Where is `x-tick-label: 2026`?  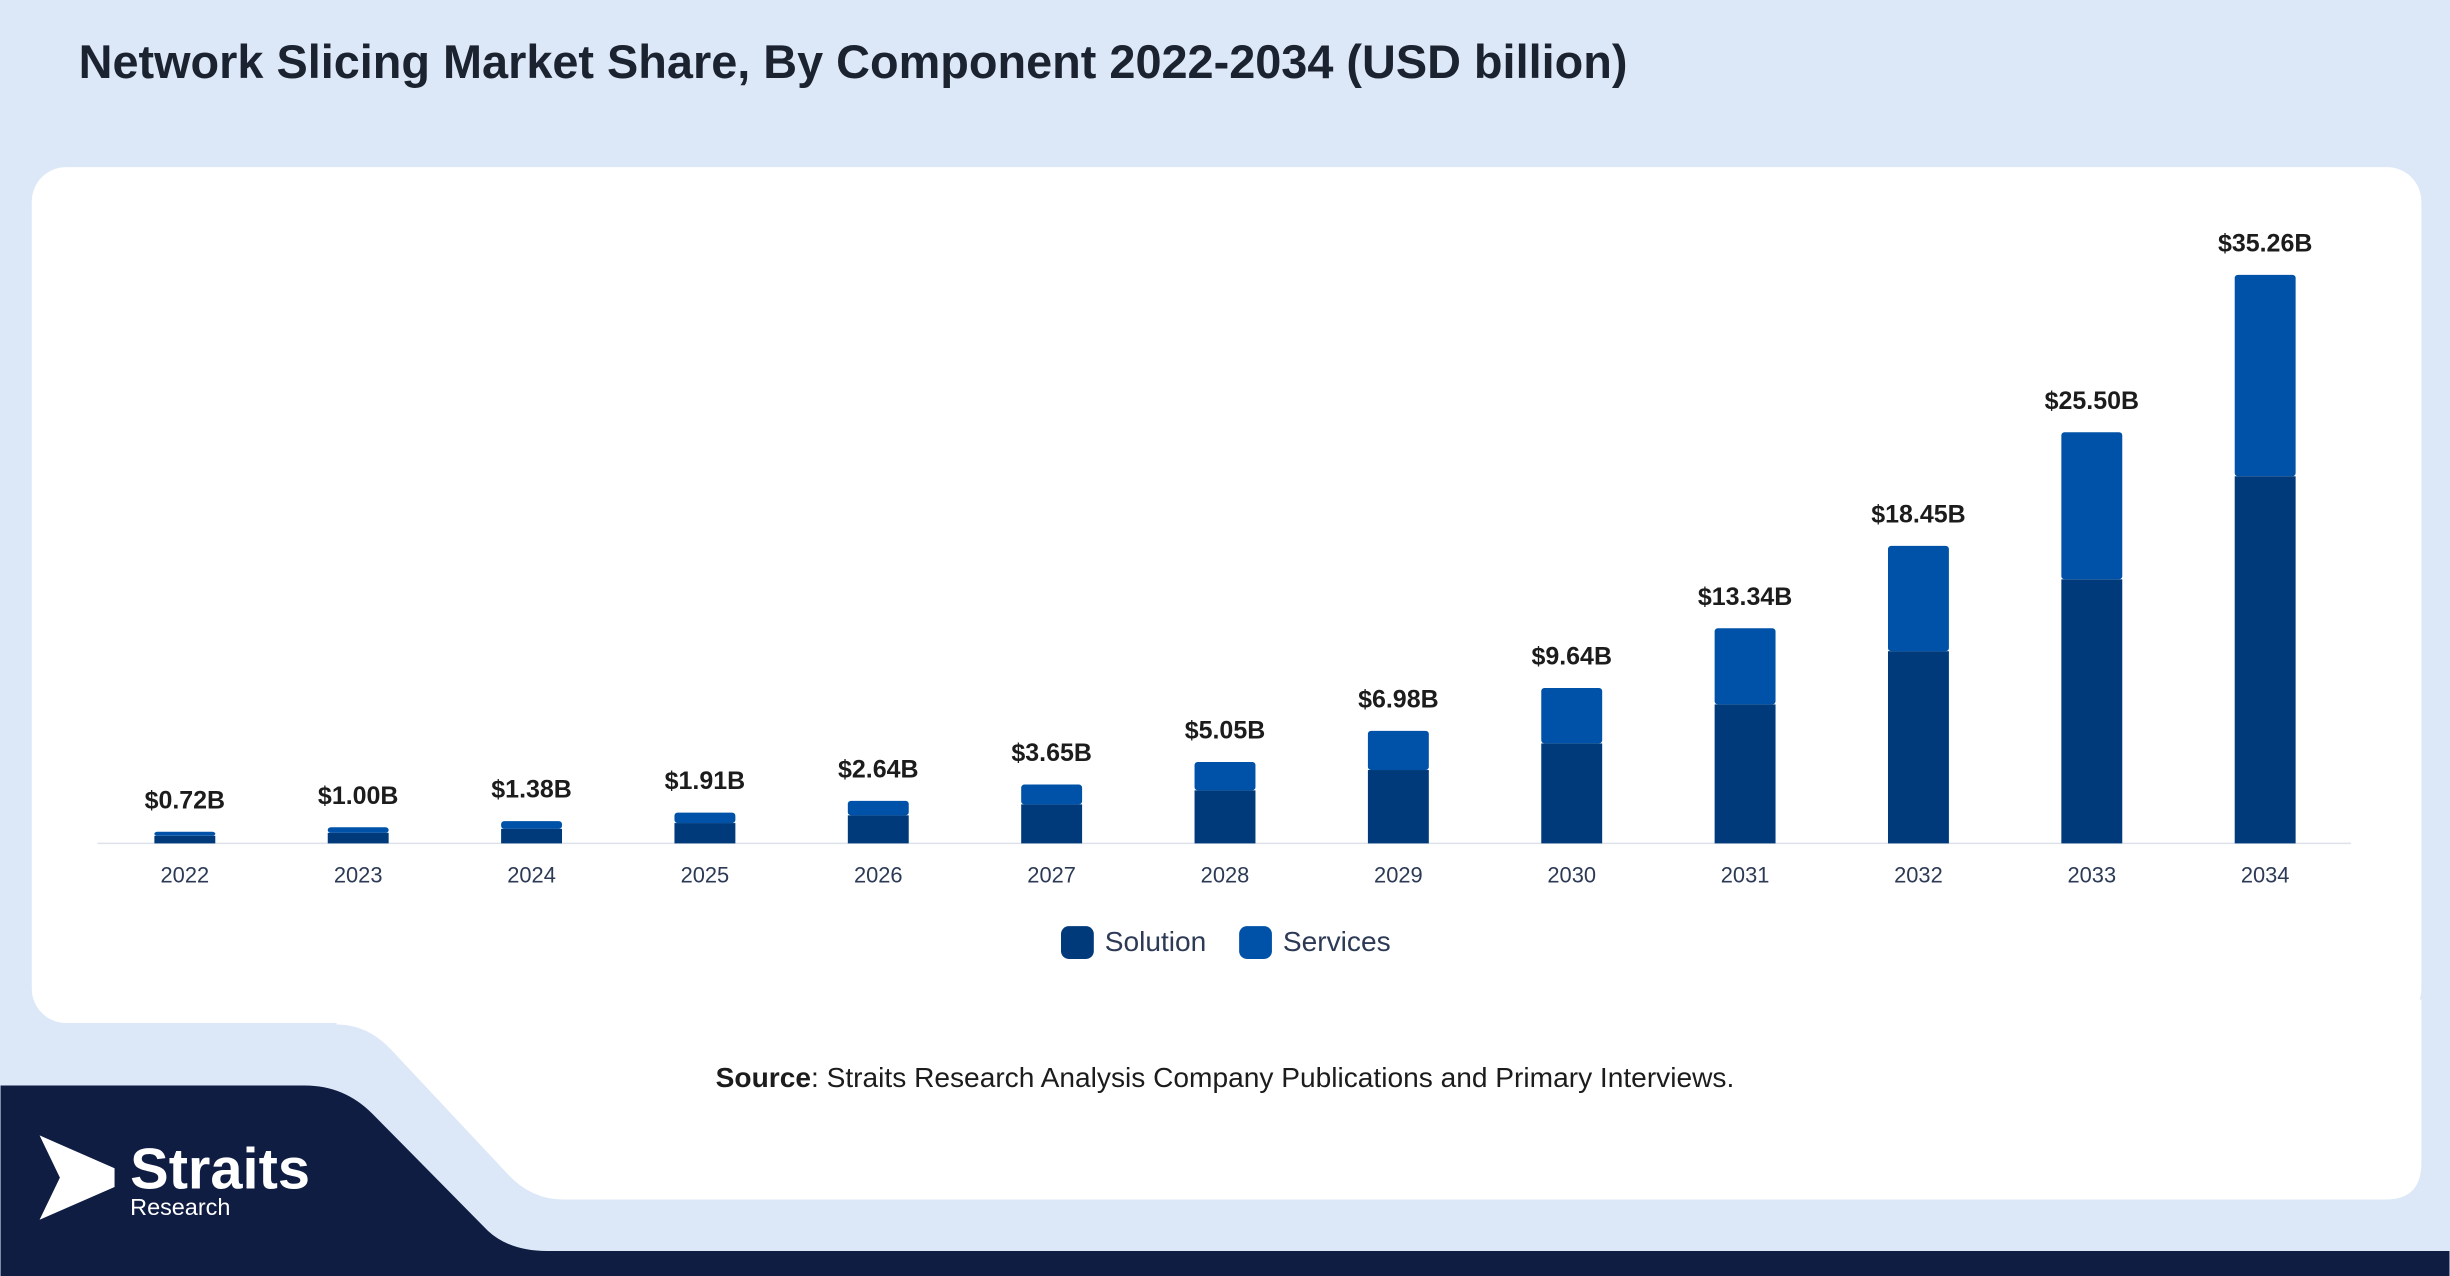 x-tick-label: 2026 is located at coordinates (878, 874).